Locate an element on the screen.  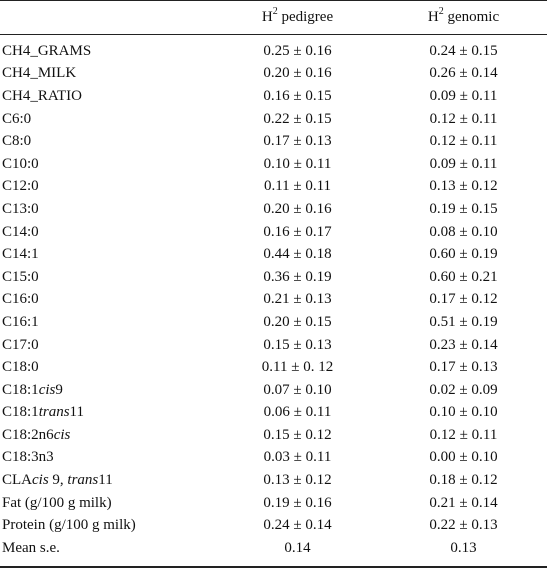
trait-name: C10:0 is located at coordinates (20, 163).